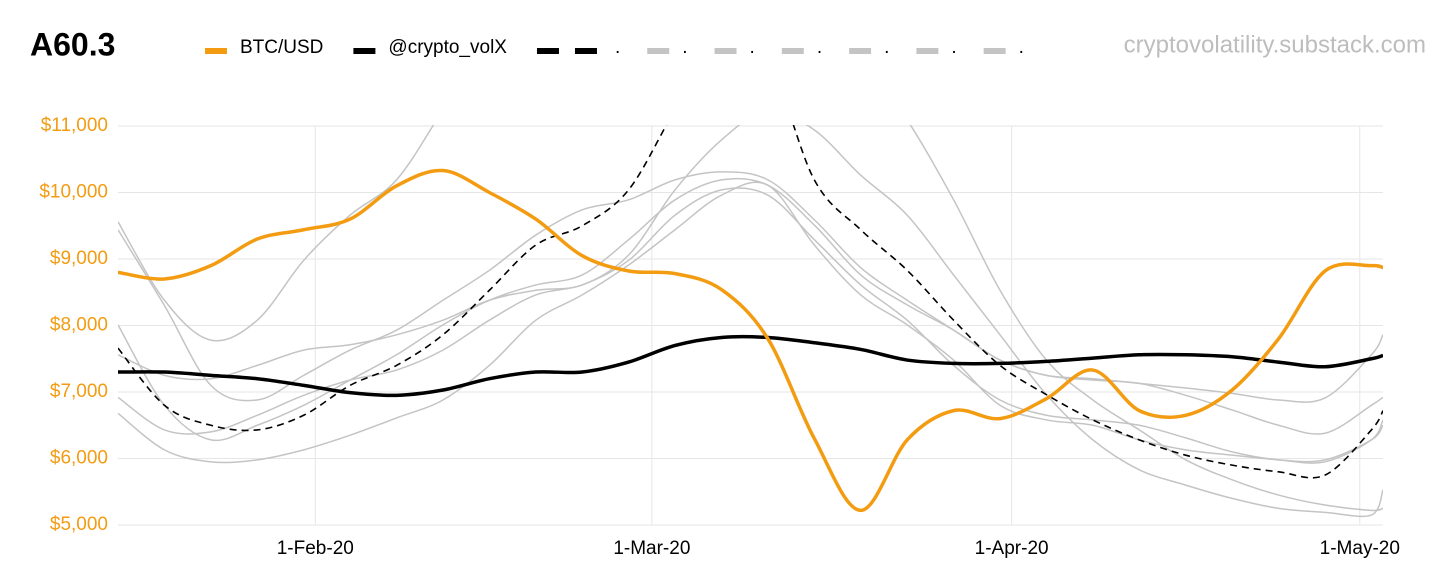 This screenshot has width=1456, height=588. What do you see at coordinates (1275, 44) in the screenshot?
I see `watermark: cryptovolatility.substack.com` at bounding box center [1275, 44].